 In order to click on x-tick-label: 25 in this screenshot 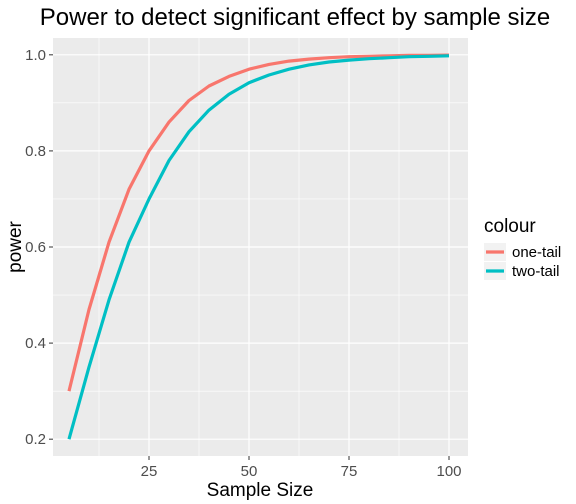, I will do `click(149, 471)`.